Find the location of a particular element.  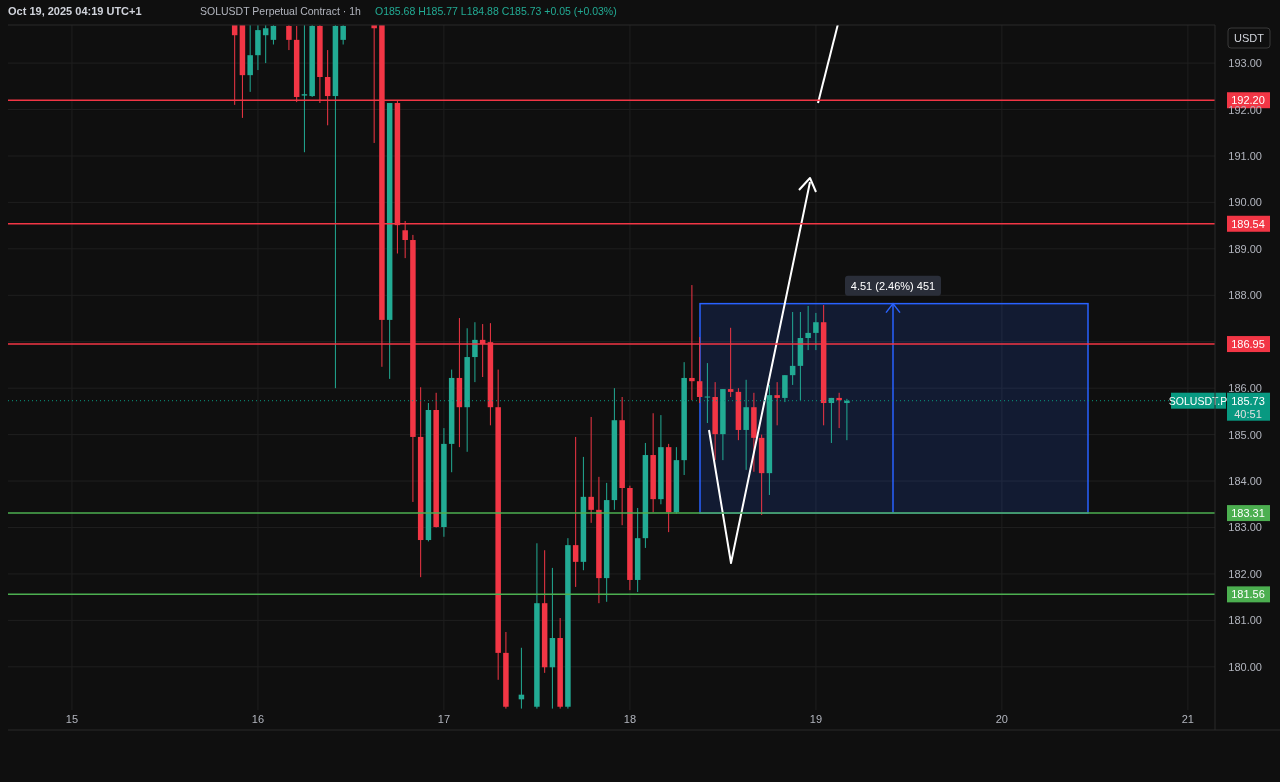

x-tick-label: 21 is located at coordinates (1187, 719).